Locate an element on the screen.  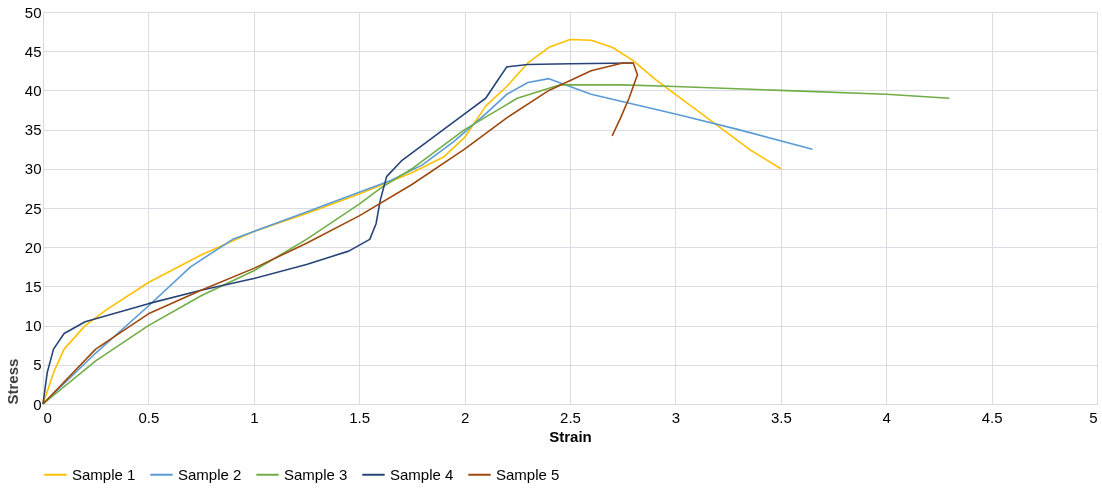
y-tick-label: 10 is located at coordinates (33, 326).